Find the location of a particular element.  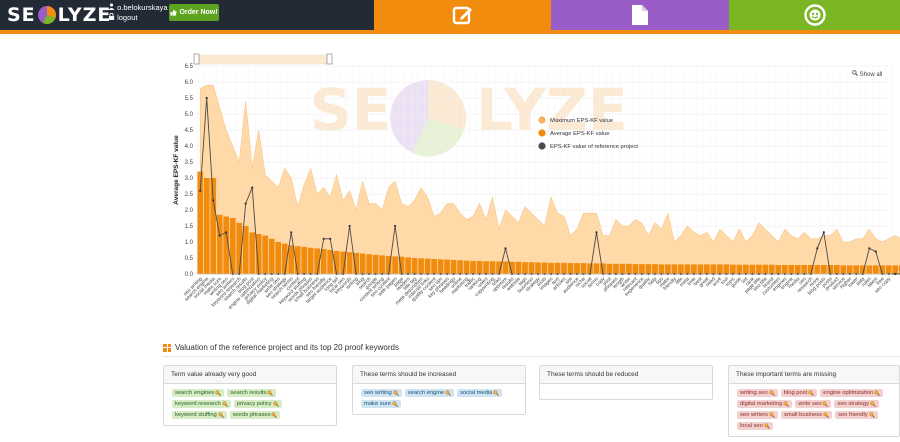

keyword-tag: seo friendly is located at coordinates (856, 415).